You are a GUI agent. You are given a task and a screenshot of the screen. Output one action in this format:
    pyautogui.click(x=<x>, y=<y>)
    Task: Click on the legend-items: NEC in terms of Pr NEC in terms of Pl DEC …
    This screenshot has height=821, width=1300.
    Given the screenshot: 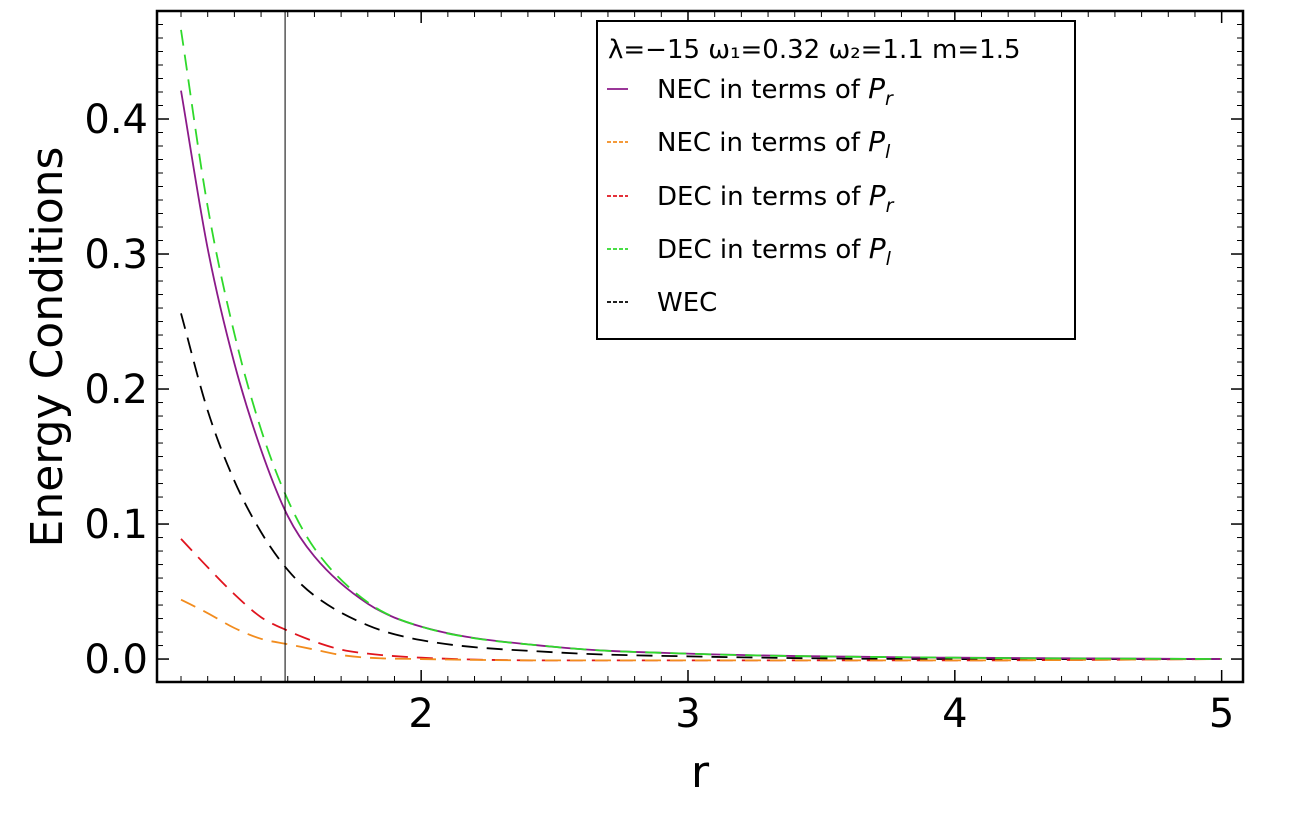 What is the action you would take?
    pyautogui.click(x=751, y=195)
    